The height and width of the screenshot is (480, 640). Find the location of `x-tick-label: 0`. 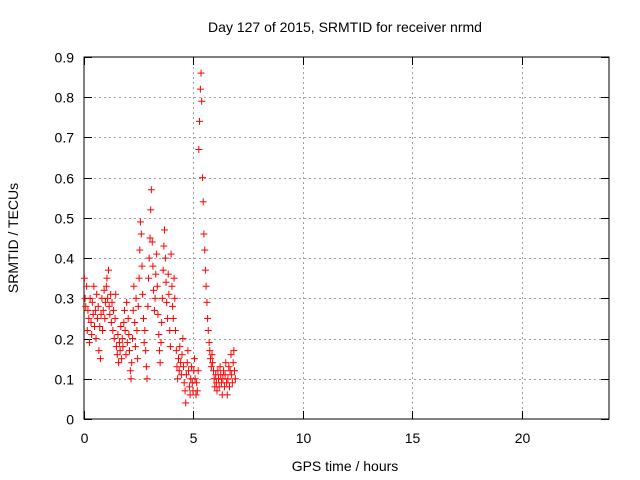

x-tick-label: 0 is located at coordinates (85, 438).